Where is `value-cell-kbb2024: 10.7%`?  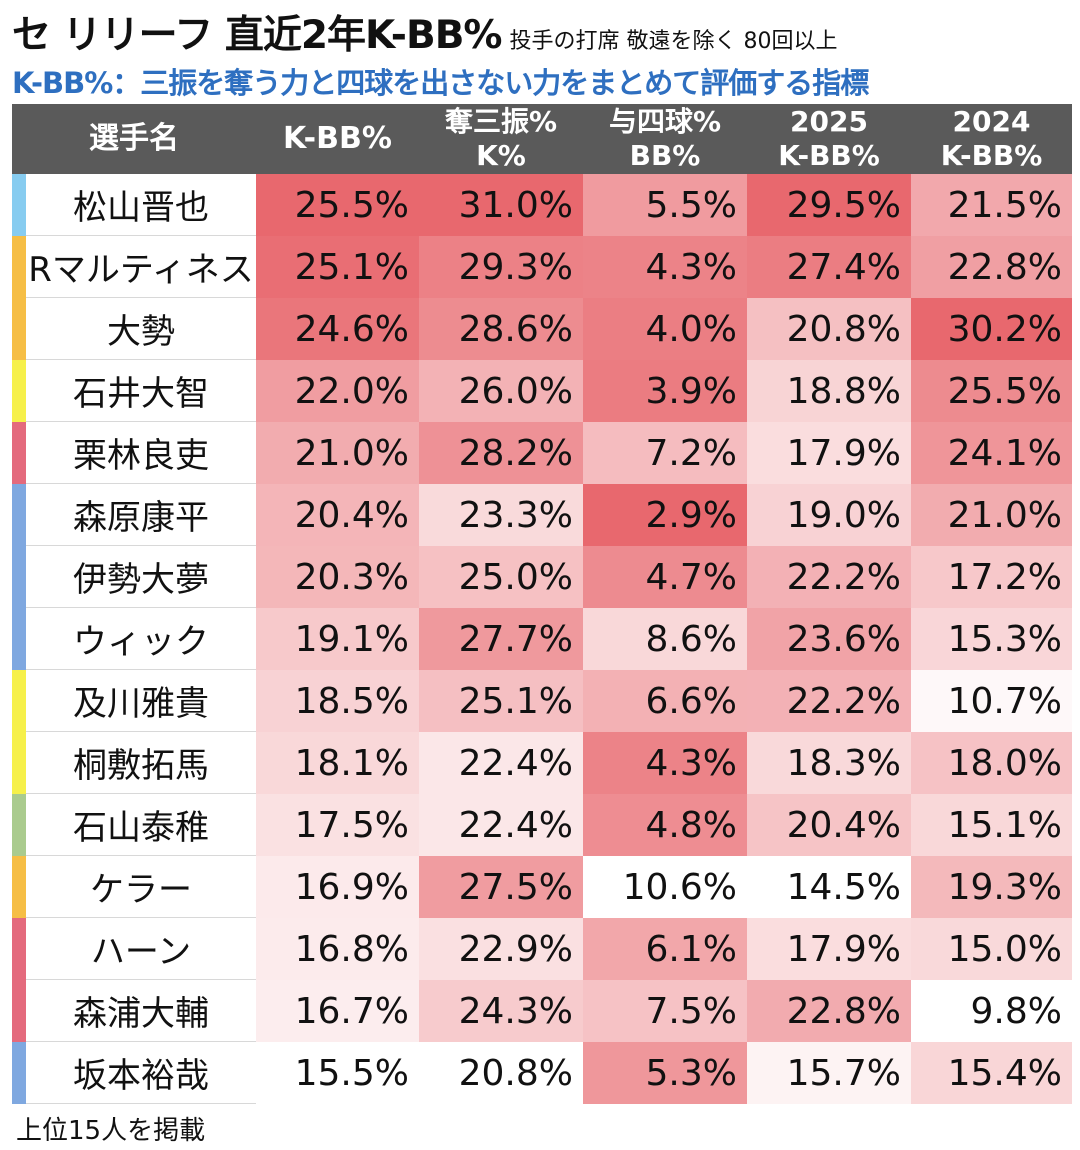
value-cell-kbb2024: 10.7% is located at coordinates (991, 701).